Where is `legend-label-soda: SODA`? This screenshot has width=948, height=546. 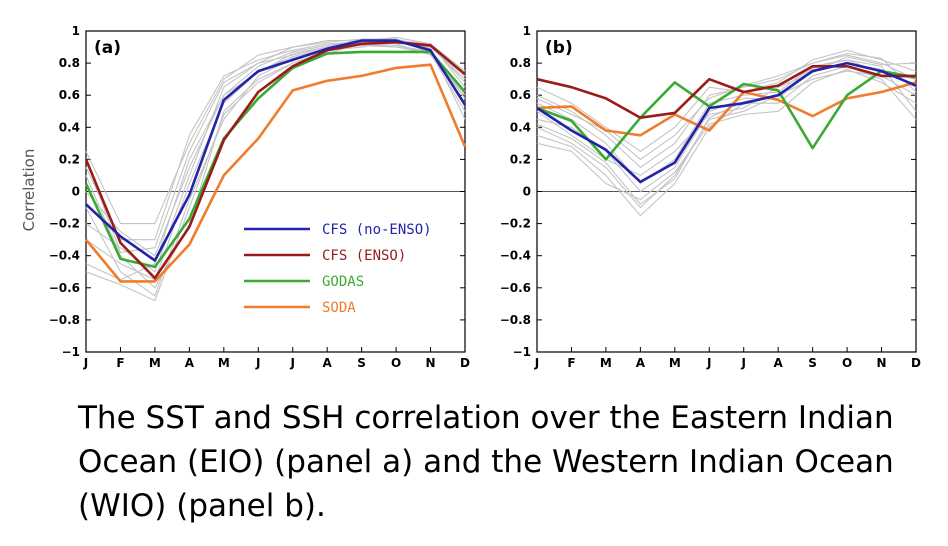
legend-label-soda: SODA is located at coordinates (339, 308).